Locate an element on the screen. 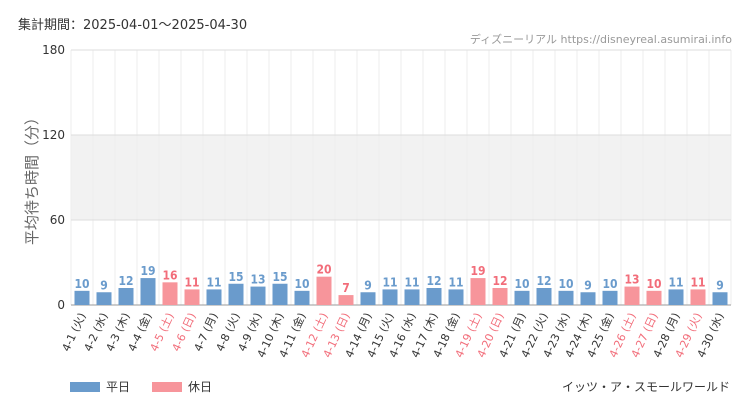  y-tick-label: 0 is located at coordinates (61, 305).